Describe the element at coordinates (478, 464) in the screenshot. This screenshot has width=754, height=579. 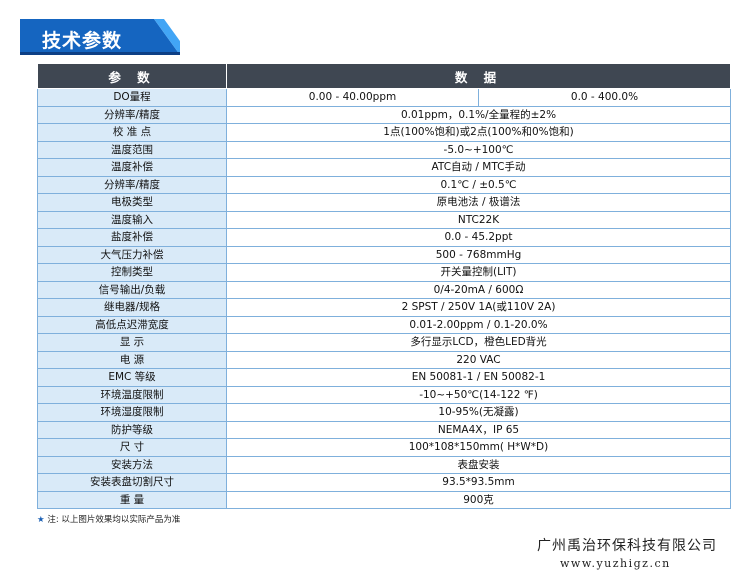
I see `row-value: 表盘安装` at that location.